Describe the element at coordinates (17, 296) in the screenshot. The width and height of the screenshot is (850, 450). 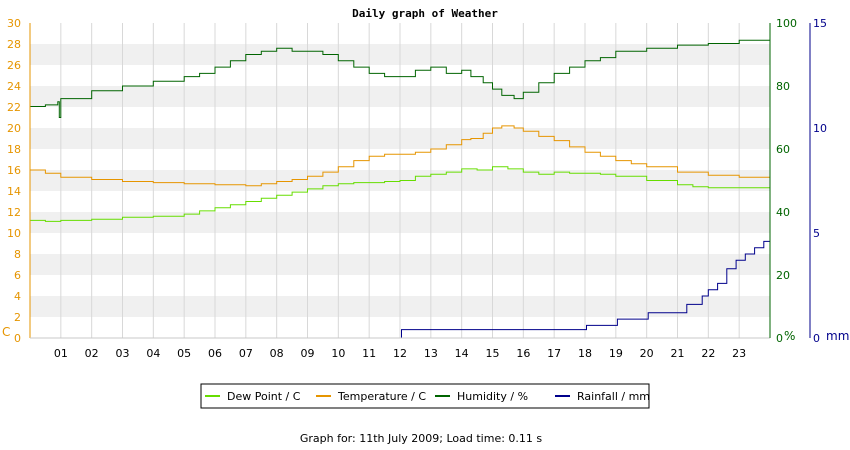
I see `left-tick-label: 4` at that location.